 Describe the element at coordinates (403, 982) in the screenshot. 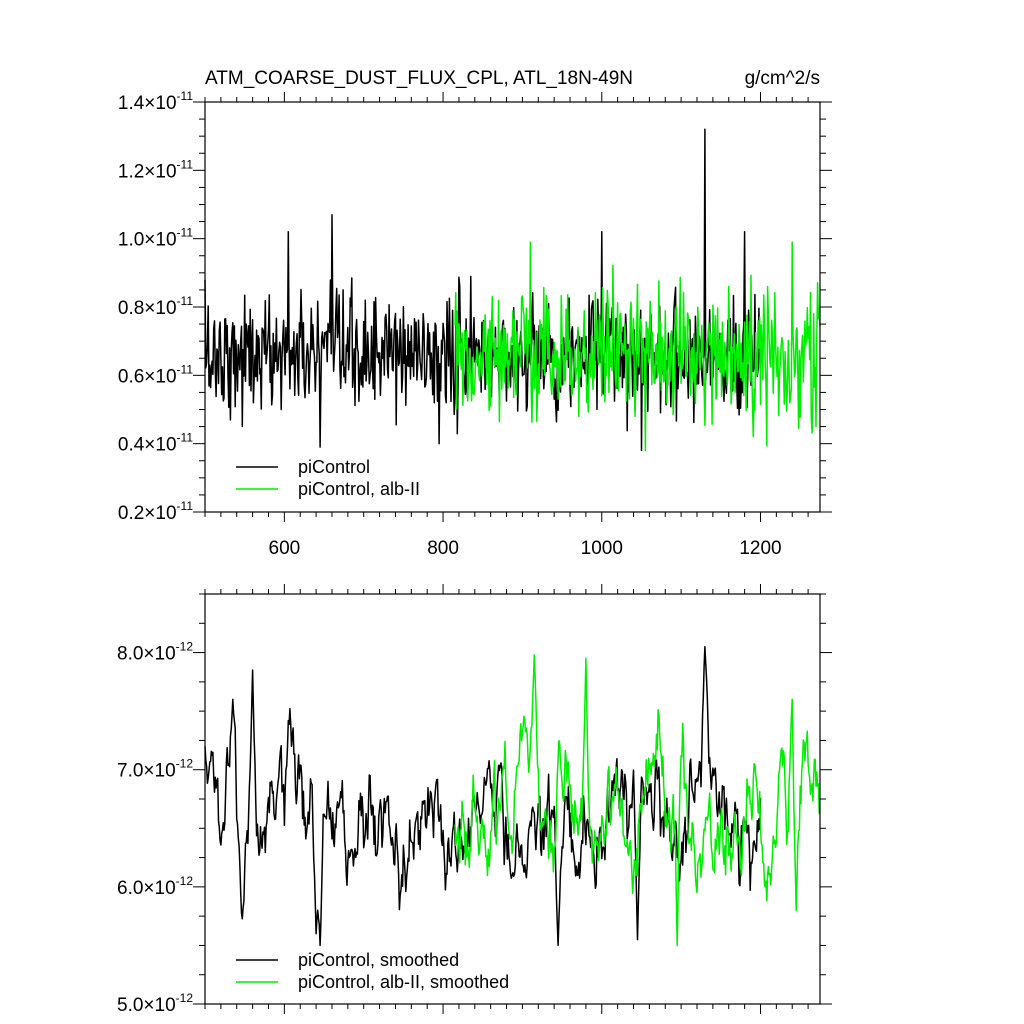

I see `legend-label: piControl, alb-II, smoothed` at that location.